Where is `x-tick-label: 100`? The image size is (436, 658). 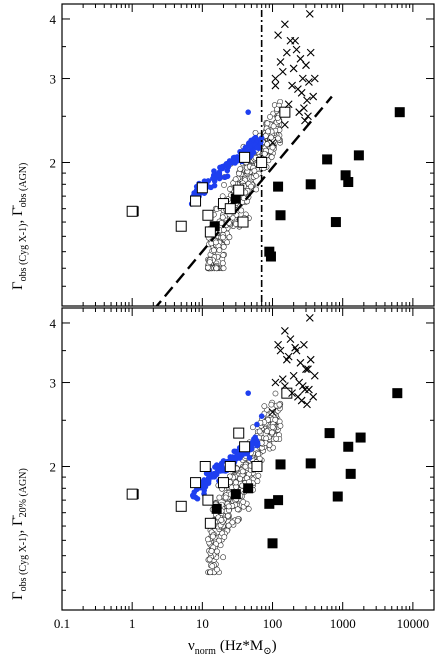
x-tick-label: 100 is located at coordinates (273, 623).